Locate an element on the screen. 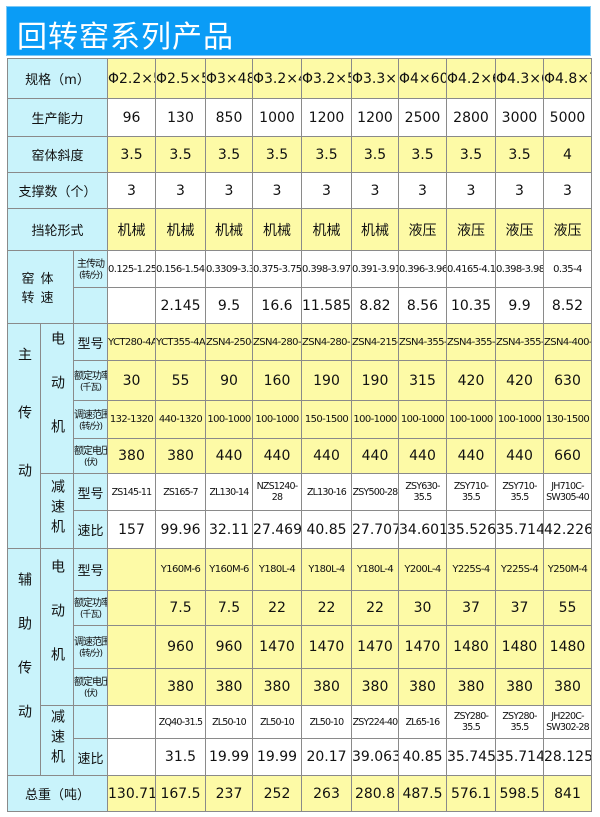 The image size is (600, 817). cell-main-reducer-model: ZSY630-35.5 is located at coordinates (422, 492).